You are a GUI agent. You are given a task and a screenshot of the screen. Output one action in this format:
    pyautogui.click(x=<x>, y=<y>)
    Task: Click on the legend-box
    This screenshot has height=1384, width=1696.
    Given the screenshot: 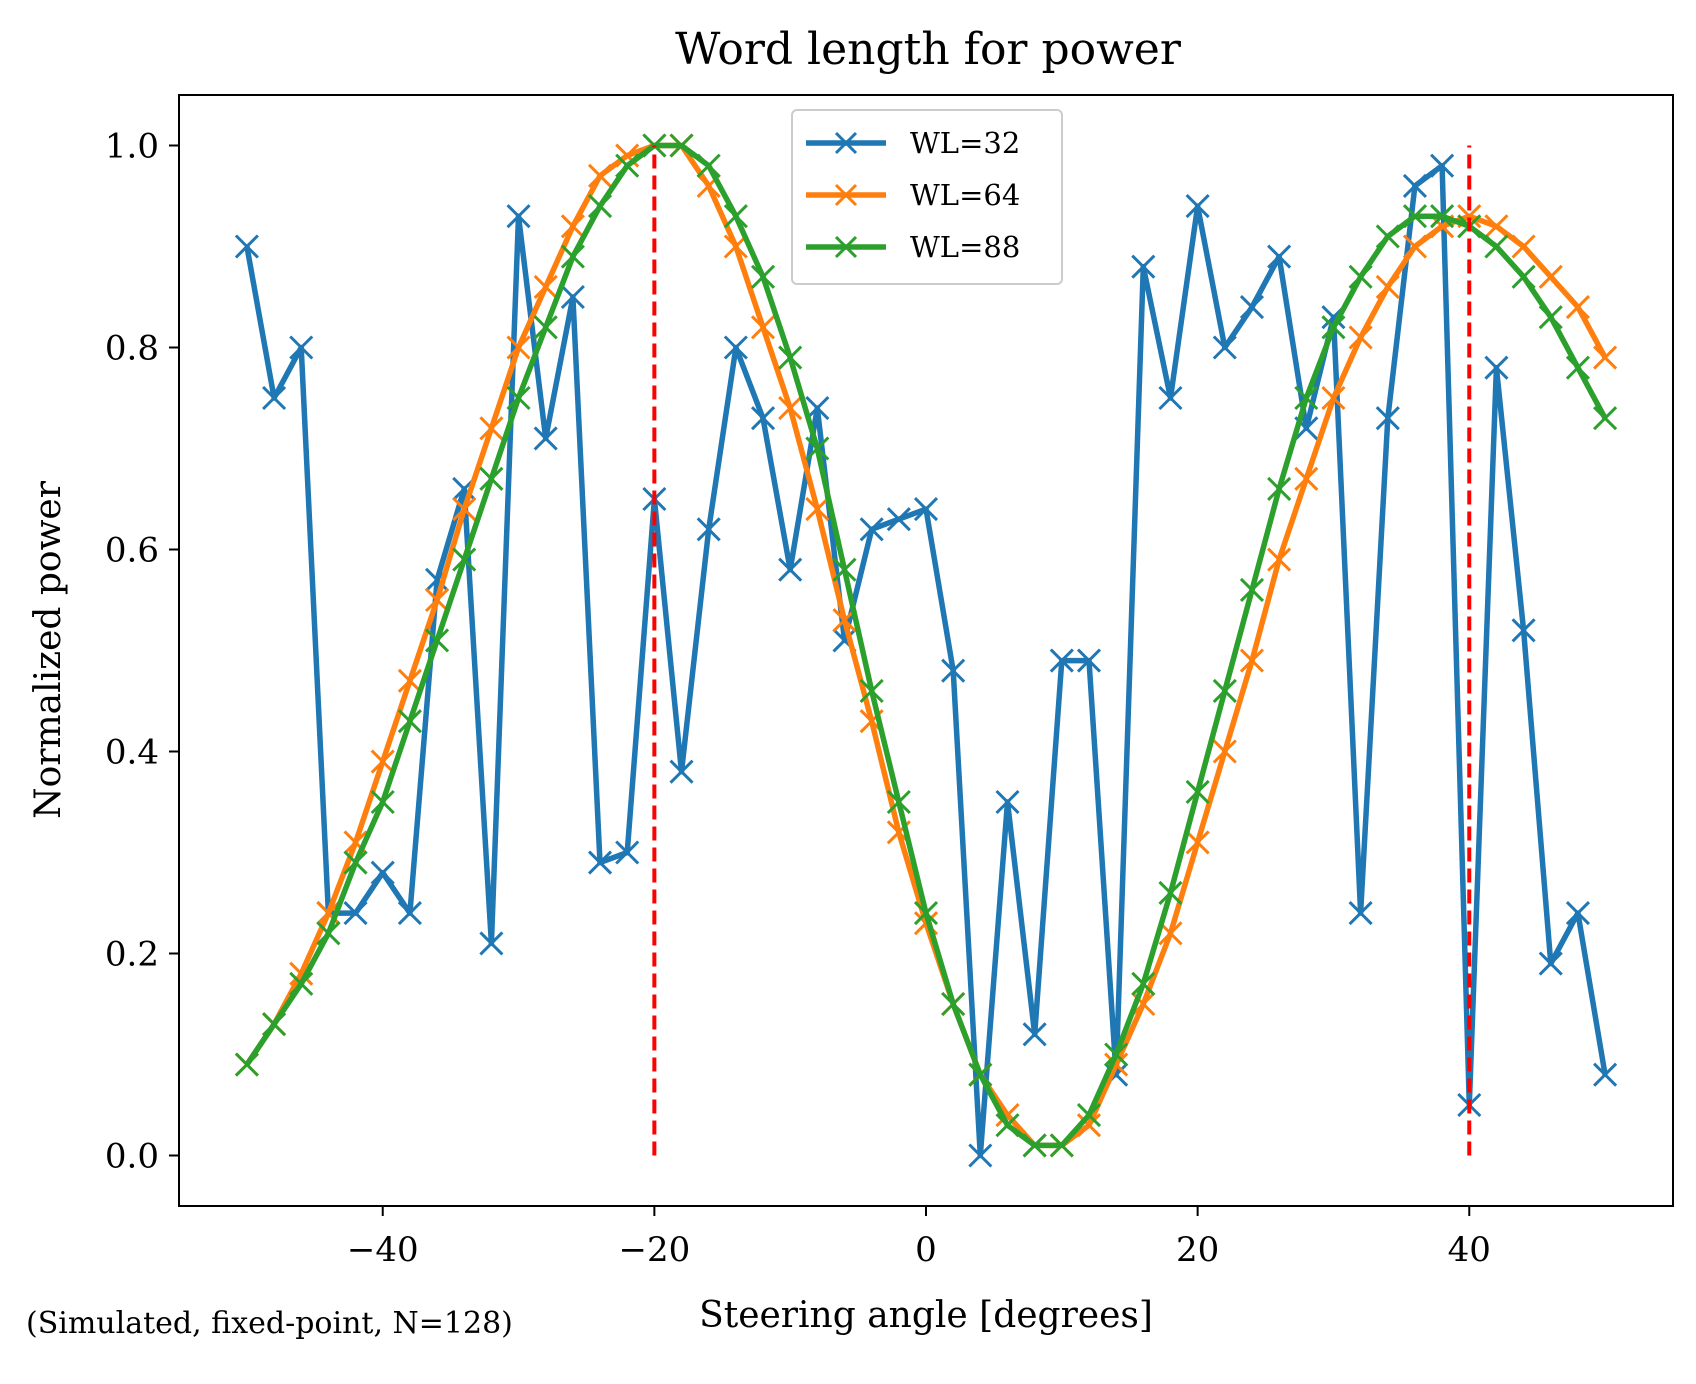 What is the action you would take?
    pyautogui.click(x=927, y=197)
    